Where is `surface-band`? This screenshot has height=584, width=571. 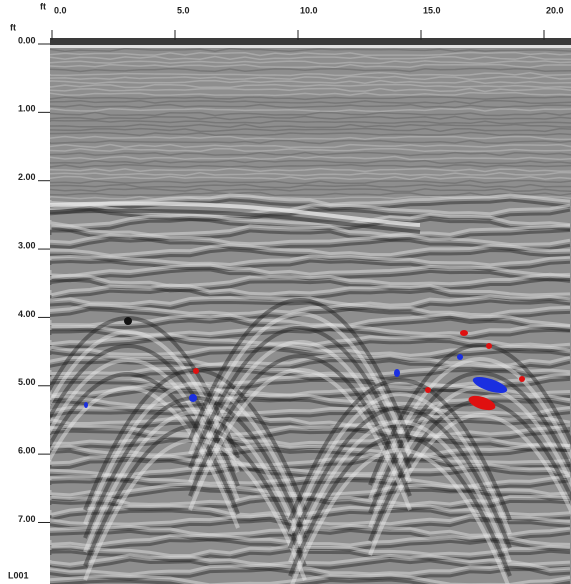
surface-band is located at coordinates (310, 41).